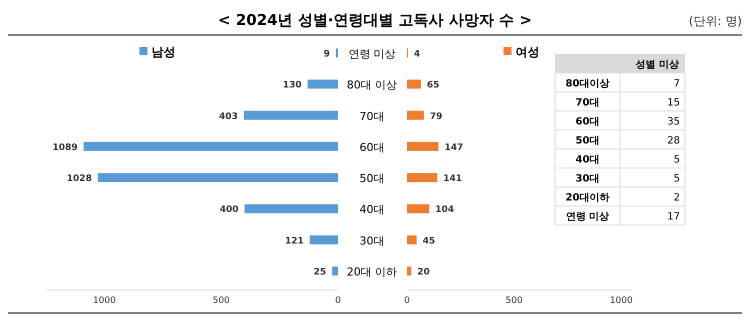  Describe the element at coordinates (372, 272) in the screenshot. I see `y-tick-label: 20대 이하` at that location.